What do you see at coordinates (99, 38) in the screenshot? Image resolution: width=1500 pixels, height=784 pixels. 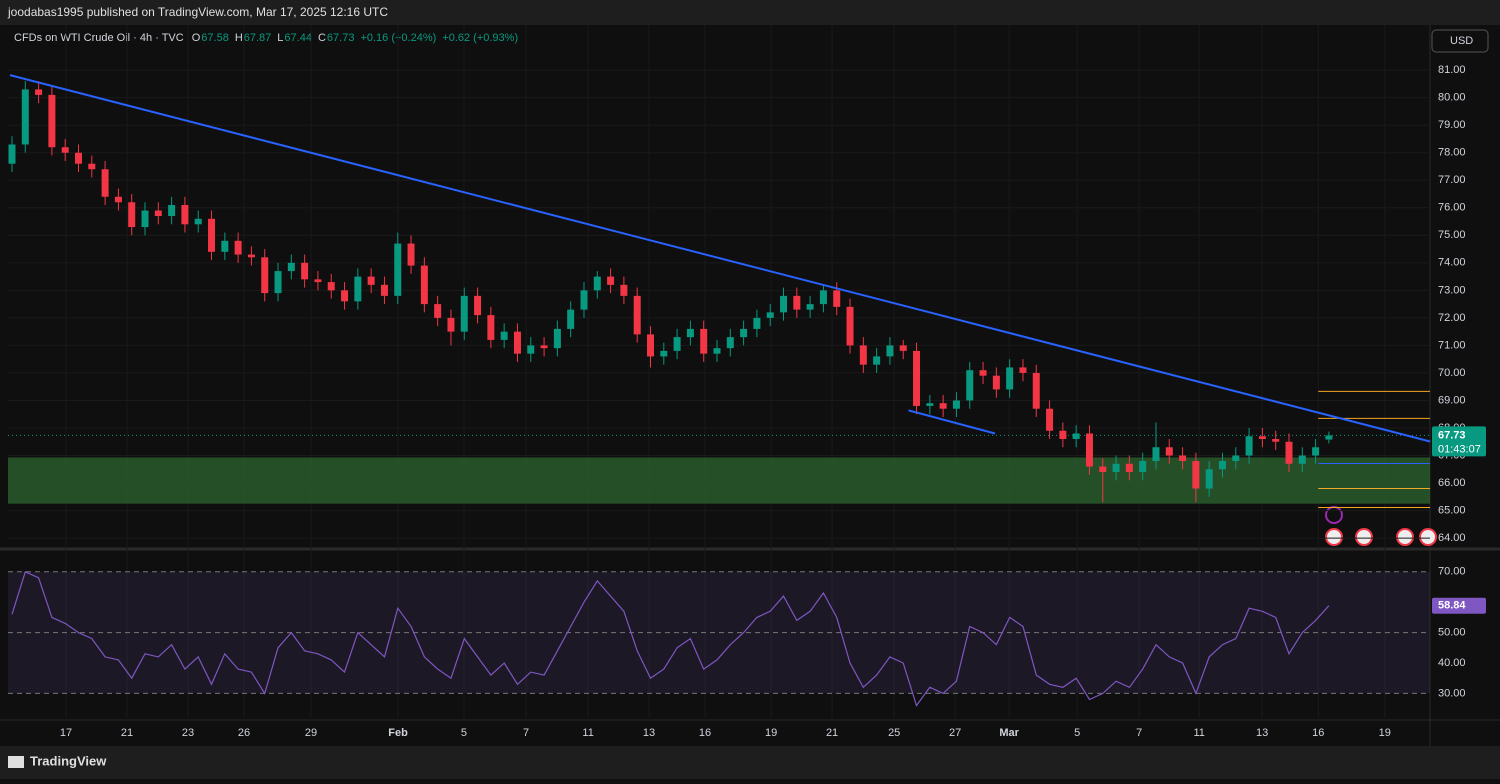 I see `symbol: CFDs on WTI Crude Oil · 4h · TVC` at bounding box center [99, 38].